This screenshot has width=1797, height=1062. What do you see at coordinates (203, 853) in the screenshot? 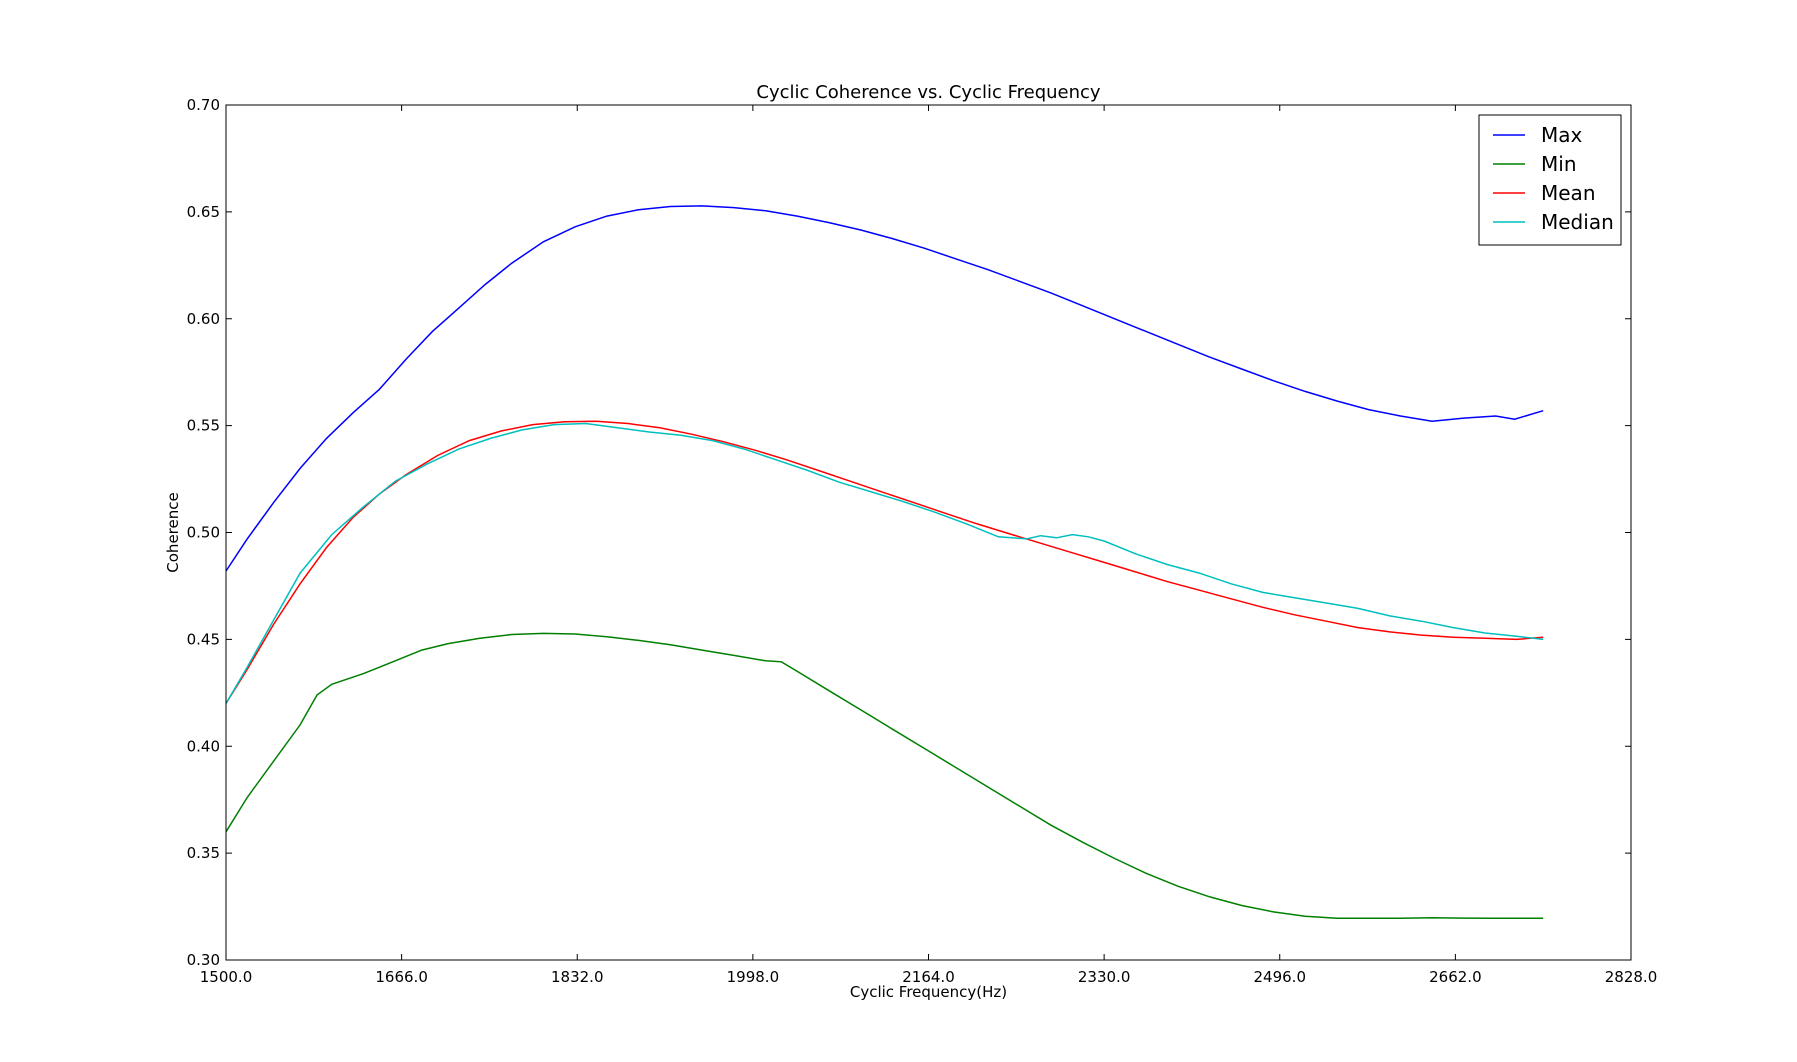
I see `y-tick-label: 0.35` at bounding box center [203, 853].